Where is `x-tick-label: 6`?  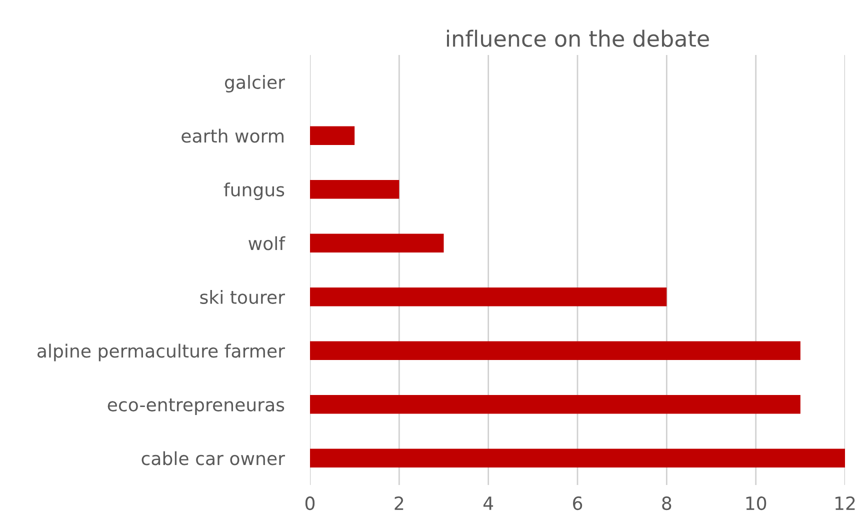
x-tick-label: 6 is located at coordinates (577, 503).